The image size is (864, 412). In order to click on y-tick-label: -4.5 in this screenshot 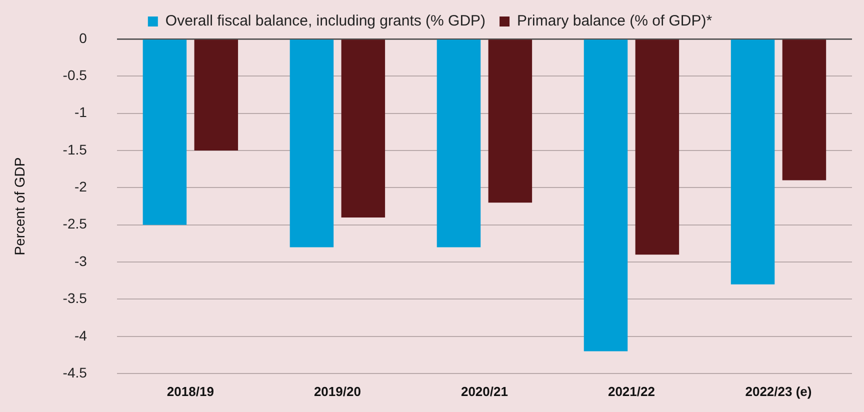, I will do `click(75, 372)`.